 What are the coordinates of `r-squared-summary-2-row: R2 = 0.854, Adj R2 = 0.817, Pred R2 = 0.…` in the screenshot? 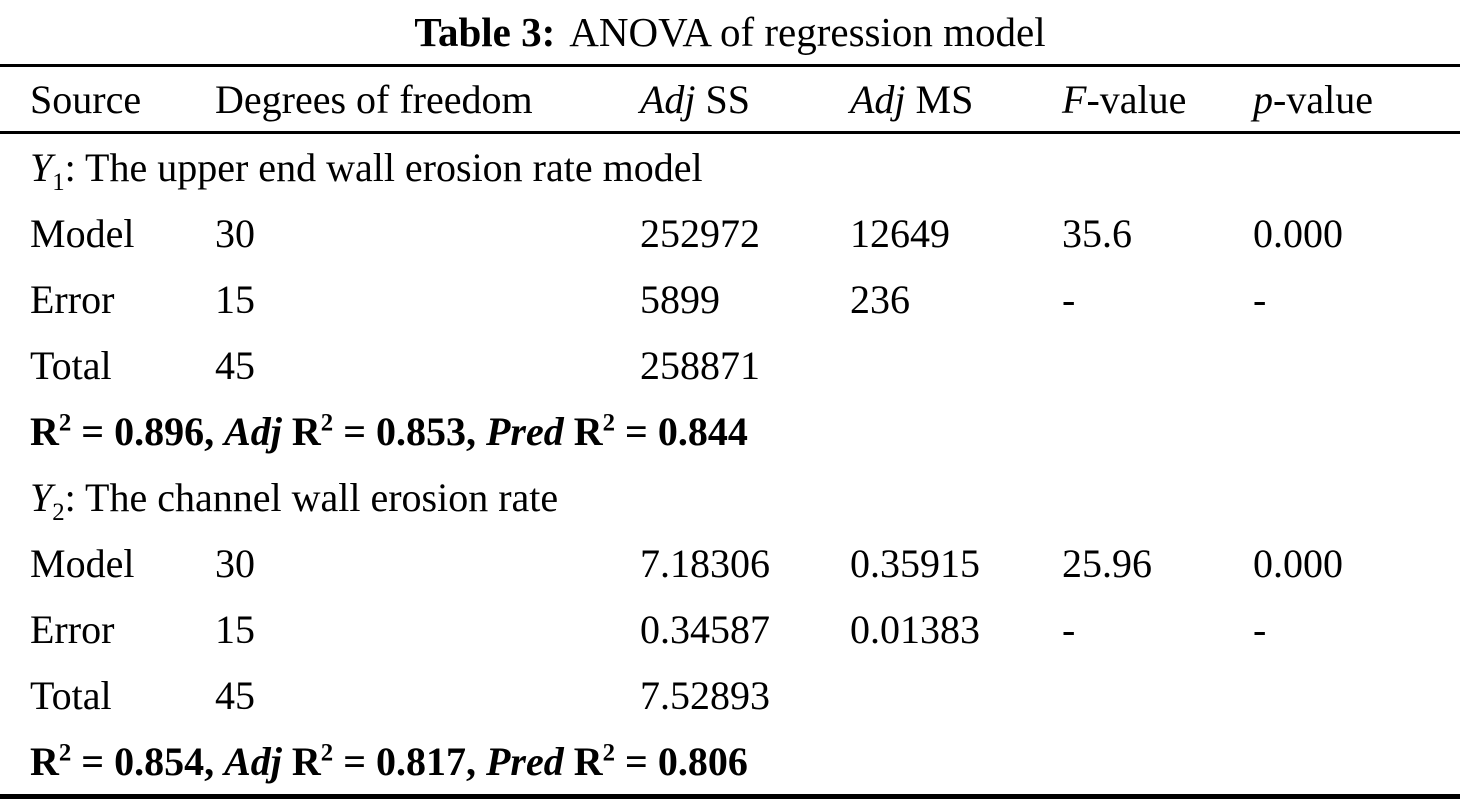 It's located at (735, 761).